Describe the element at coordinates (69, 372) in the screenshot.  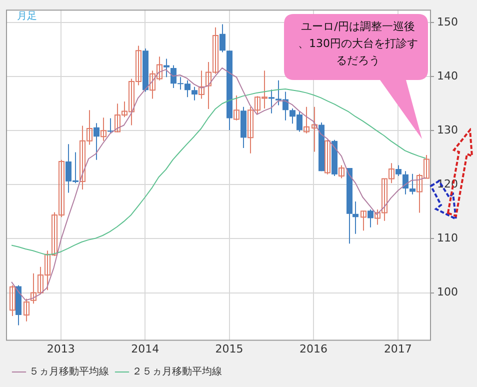
I see `legend-label: ５ヵ月移動平均線` at that location.